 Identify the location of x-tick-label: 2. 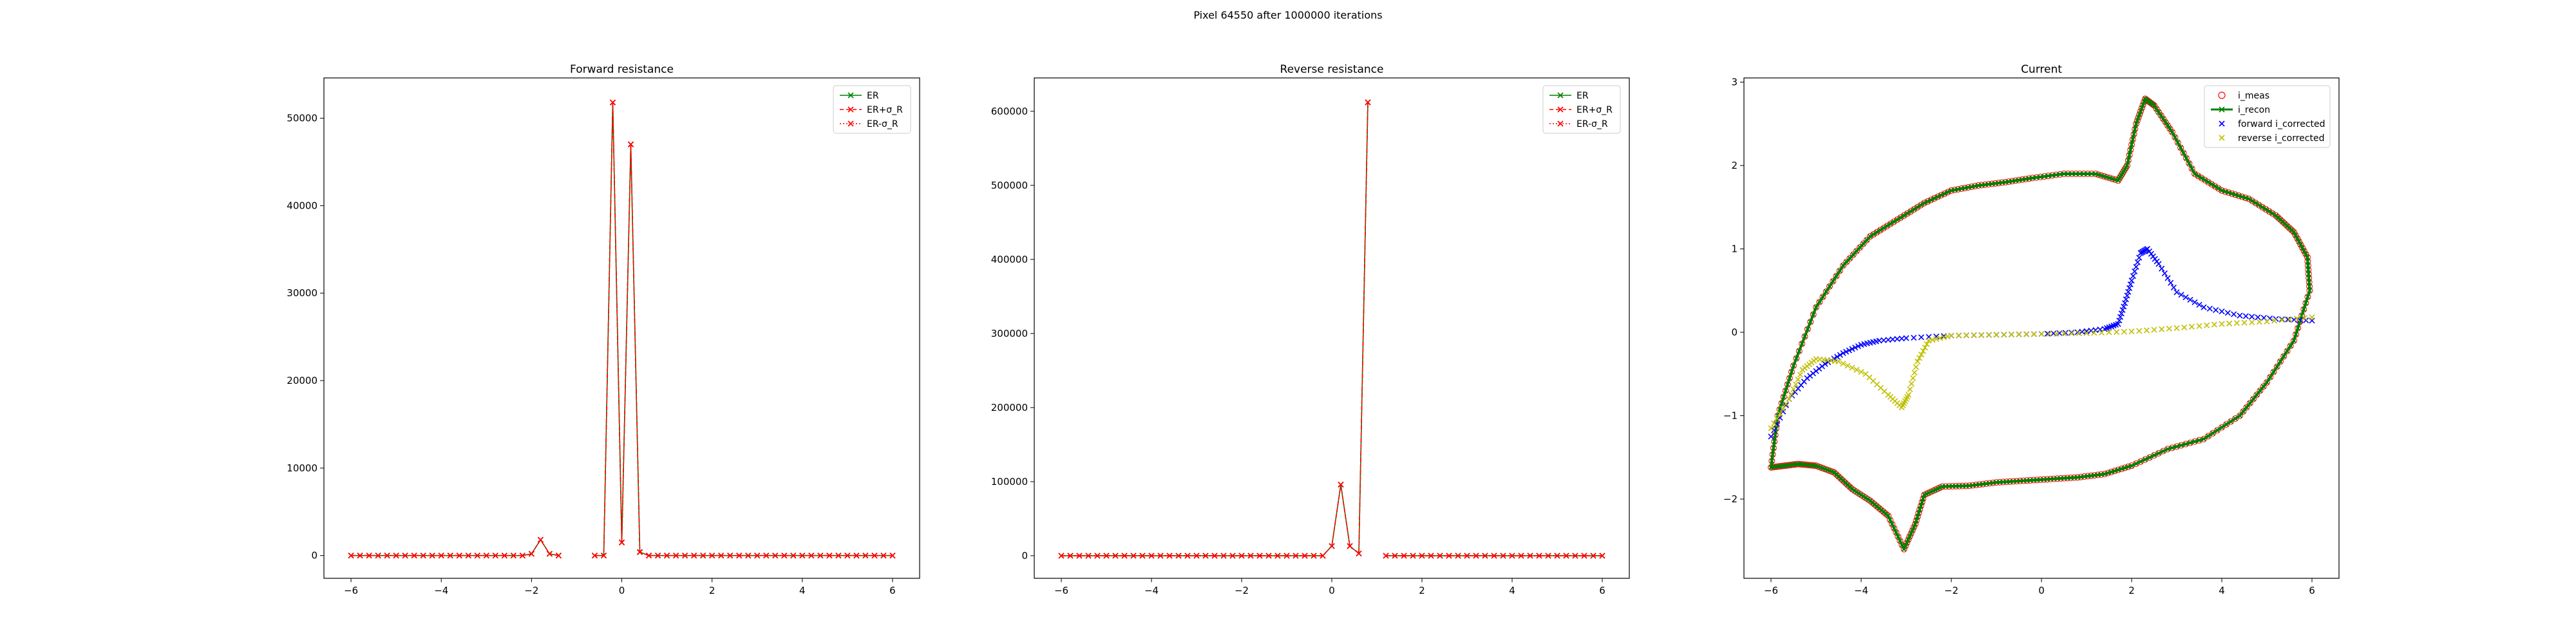
(712, 590).